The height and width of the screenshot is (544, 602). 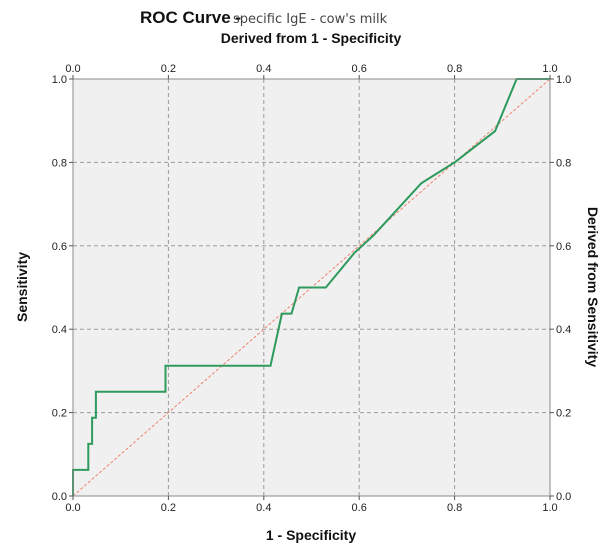 I want to click on top-tick-label: 0.8, so click(x=454, y=69).